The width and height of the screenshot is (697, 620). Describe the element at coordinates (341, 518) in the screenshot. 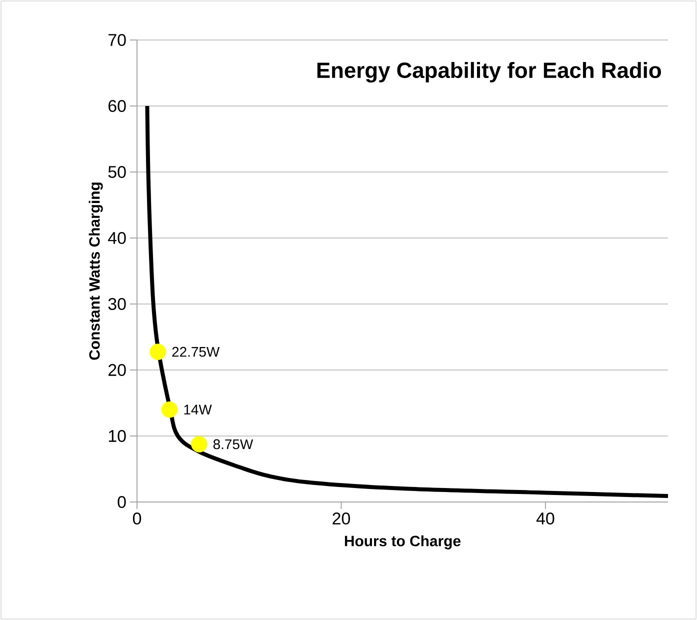

I see `x-tick-label: 20` at that location.